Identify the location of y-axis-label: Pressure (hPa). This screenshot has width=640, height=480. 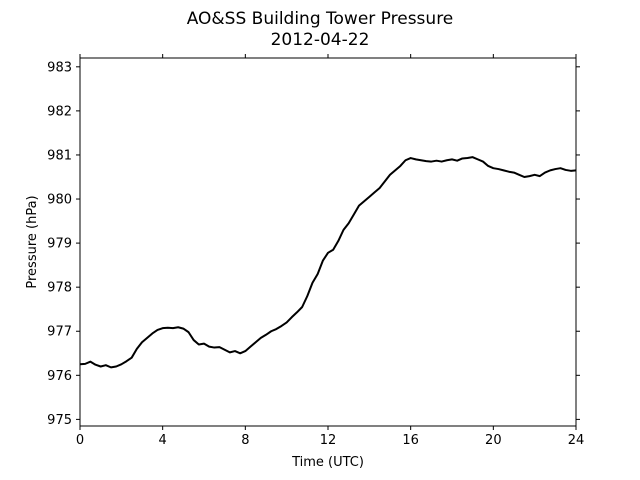
(32, 241).